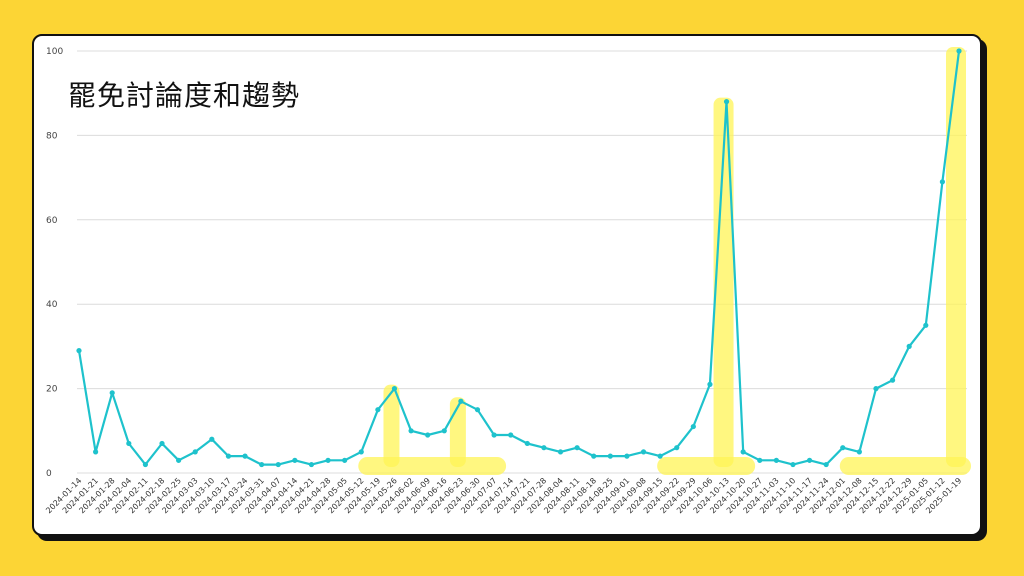  I want to click on y-tick-label: 100, so click(54, 52).